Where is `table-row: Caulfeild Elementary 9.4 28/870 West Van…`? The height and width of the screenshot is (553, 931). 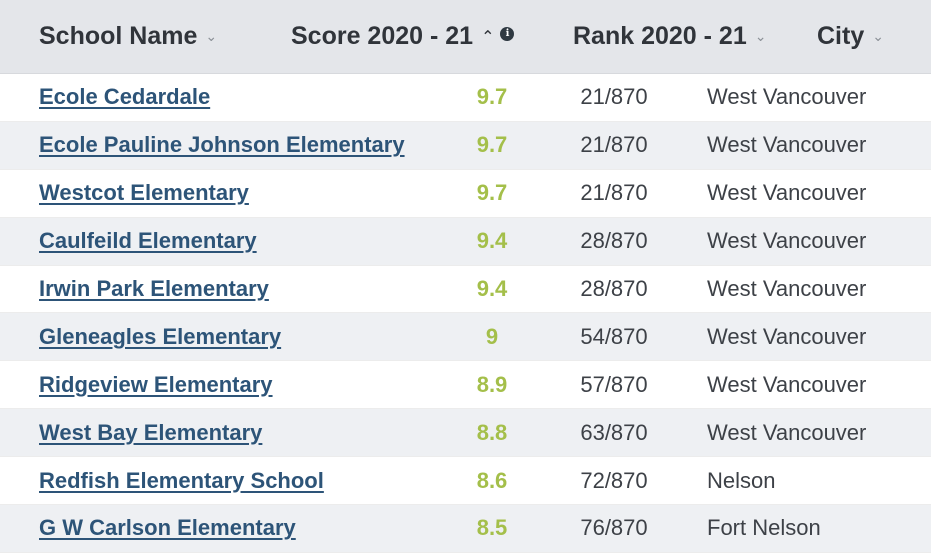 table-row: Caulfeild Elementary 9.4 28/870 West Van… is located at coordinates (465, 241).